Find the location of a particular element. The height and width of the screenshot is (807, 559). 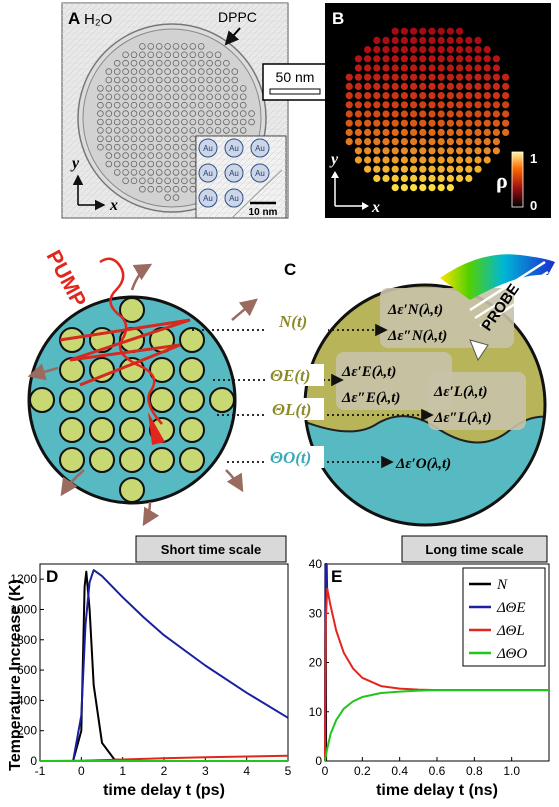

y-tick-label: 0 is located at coordinates (318, 761).